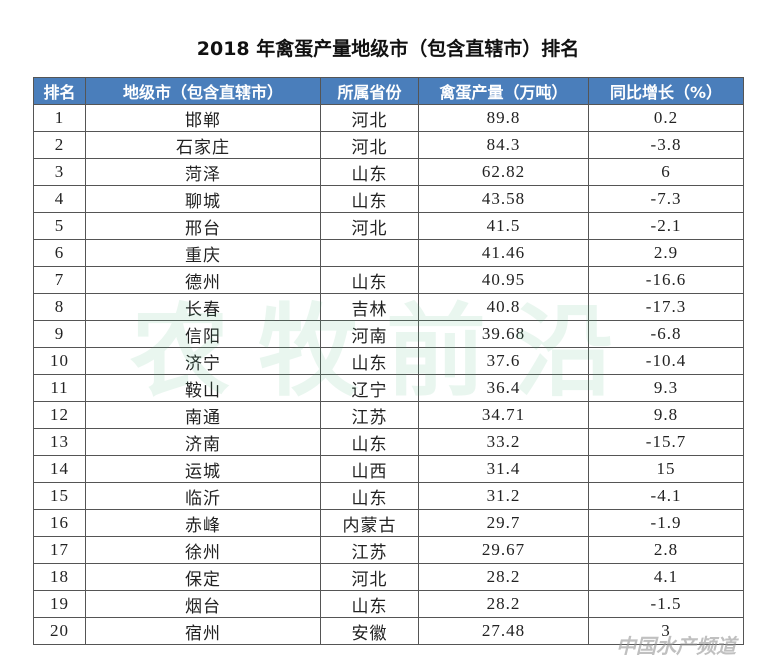 This screenshot has width=776, height=671. What do you see at coordinates (666, 442) in the screenshot?
I see `table-cell: -15.7` at bounding box center [666, 442].